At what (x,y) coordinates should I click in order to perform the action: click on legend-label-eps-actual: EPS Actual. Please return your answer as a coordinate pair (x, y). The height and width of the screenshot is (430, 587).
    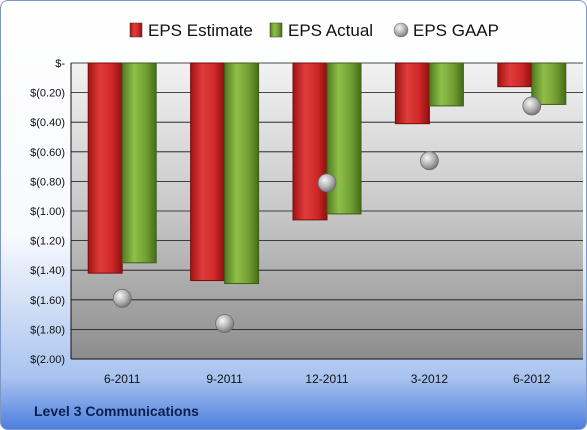
    Looking at the image, I should click on (330, 30).